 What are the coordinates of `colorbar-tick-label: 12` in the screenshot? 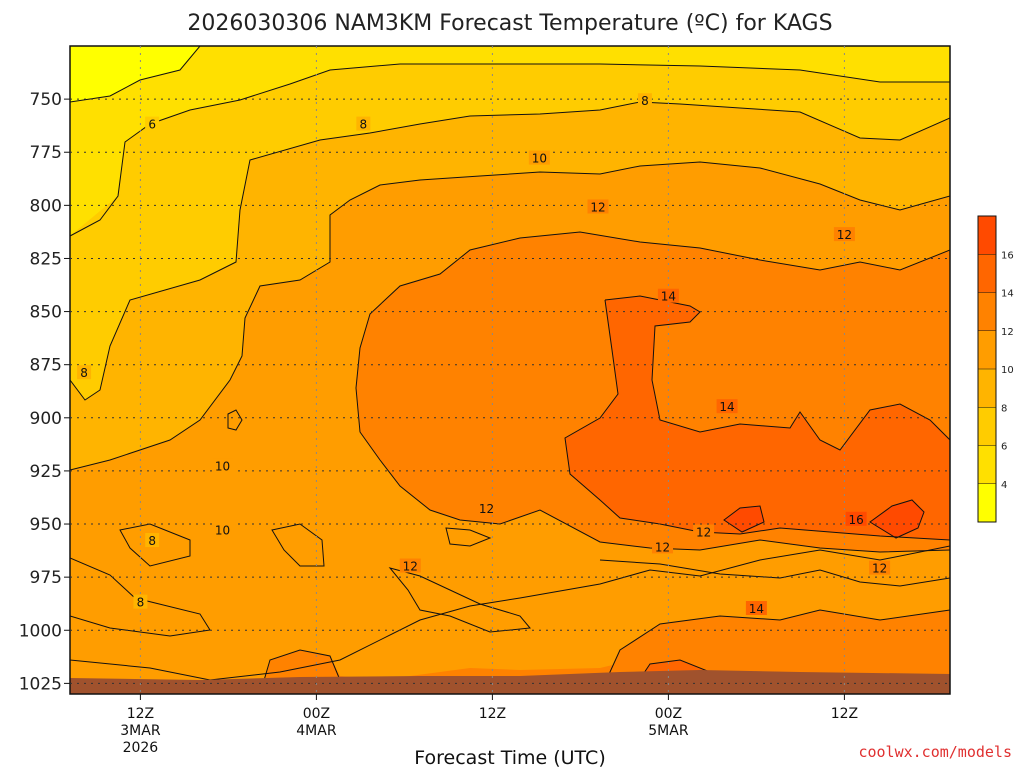 It's located at (1007, 332).